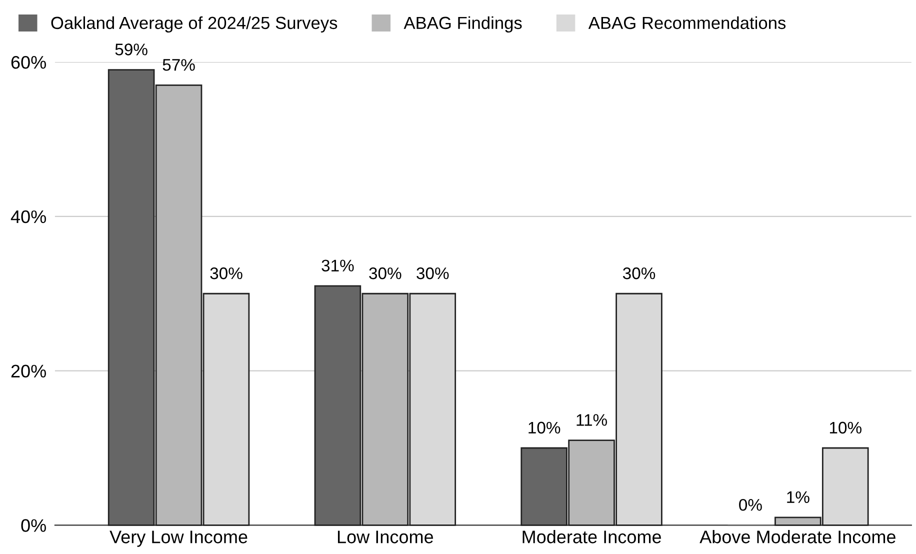 This screenshot has width=916, height=554. Describe the element at coordinates (591, 537) in the screenshot. I see `x-tick-label: Moderate Income` at that location.